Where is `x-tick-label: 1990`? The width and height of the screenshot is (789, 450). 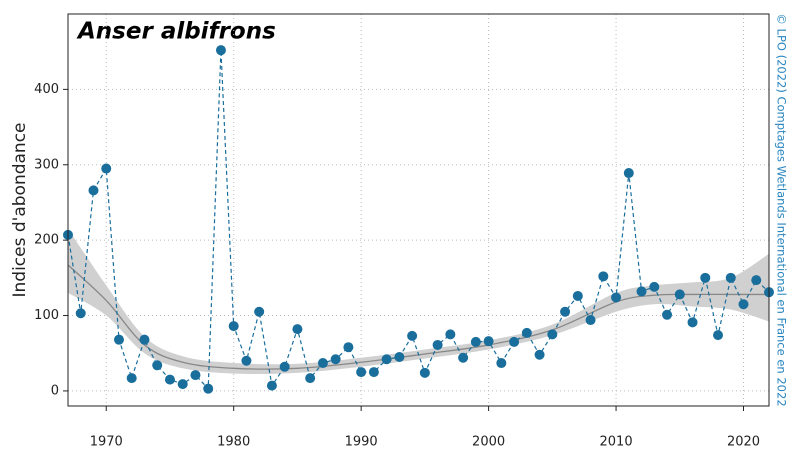
x-tick-label: 1990 is located at coordinates (361, 442).